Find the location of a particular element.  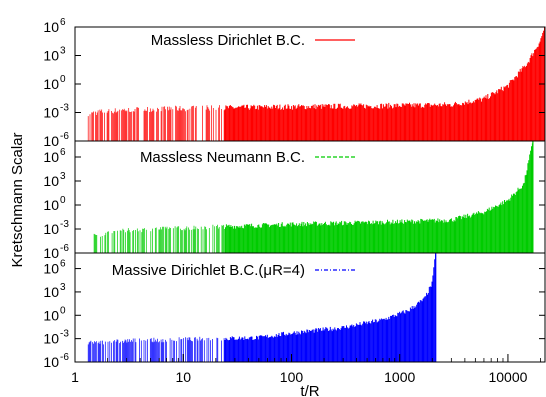

y-axis-title: Kretschmann Scalar is located at coordinates (17, 199).